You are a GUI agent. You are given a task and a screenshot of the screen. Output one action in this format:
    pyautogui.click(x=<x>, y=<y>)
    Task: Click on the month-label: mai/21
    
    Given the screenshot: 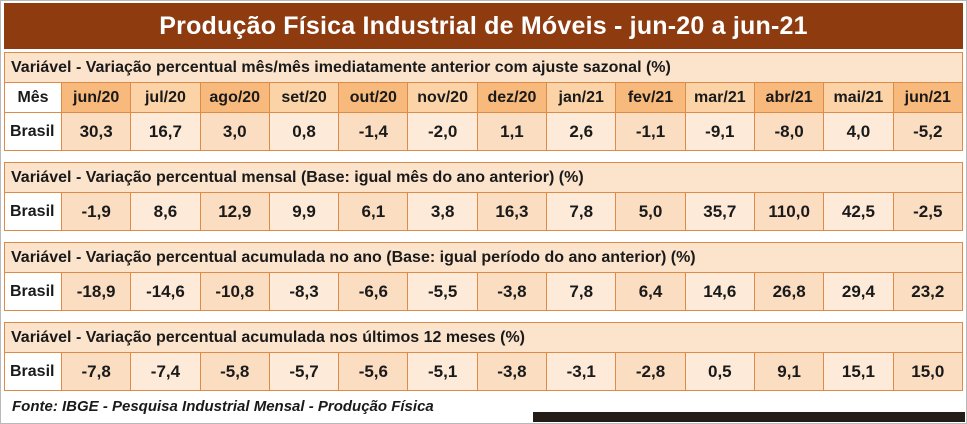 What is the action you would take?
    pyautogui.click(x=858, y=97)
    